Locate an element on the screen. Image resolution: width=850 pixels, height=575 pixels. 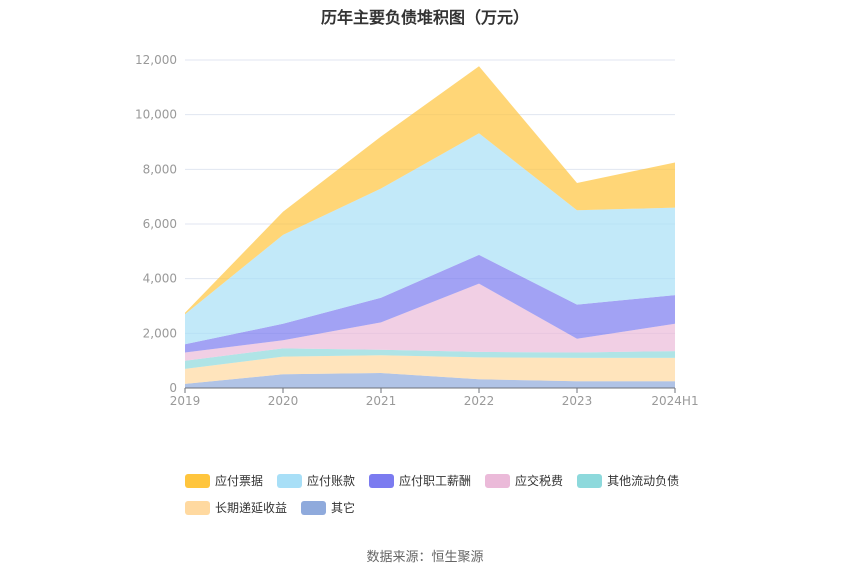
y-tick-label: 8,000 is located at coordinates (160, 169).